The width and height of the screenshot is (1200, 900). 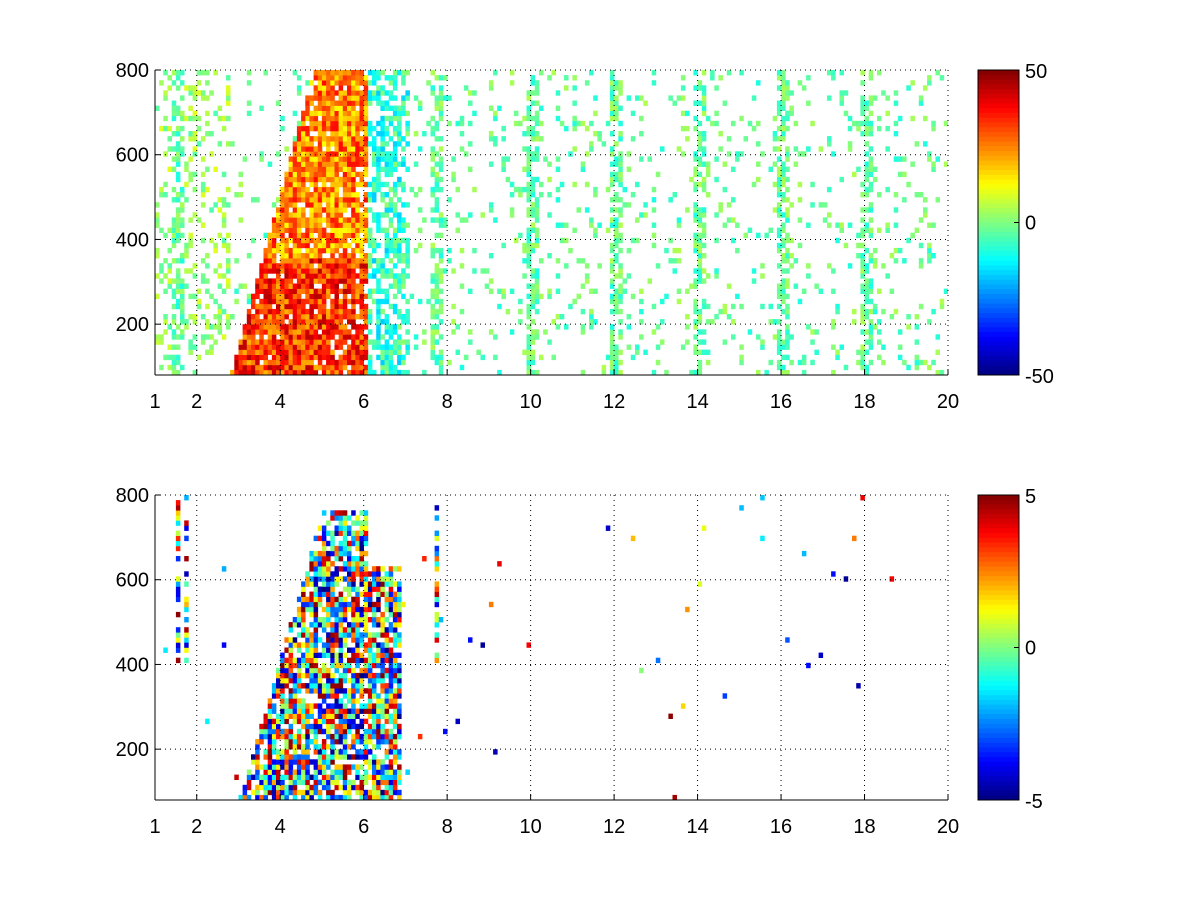 I want to click on x-tick-label: 20, so click(x=948, y=827).